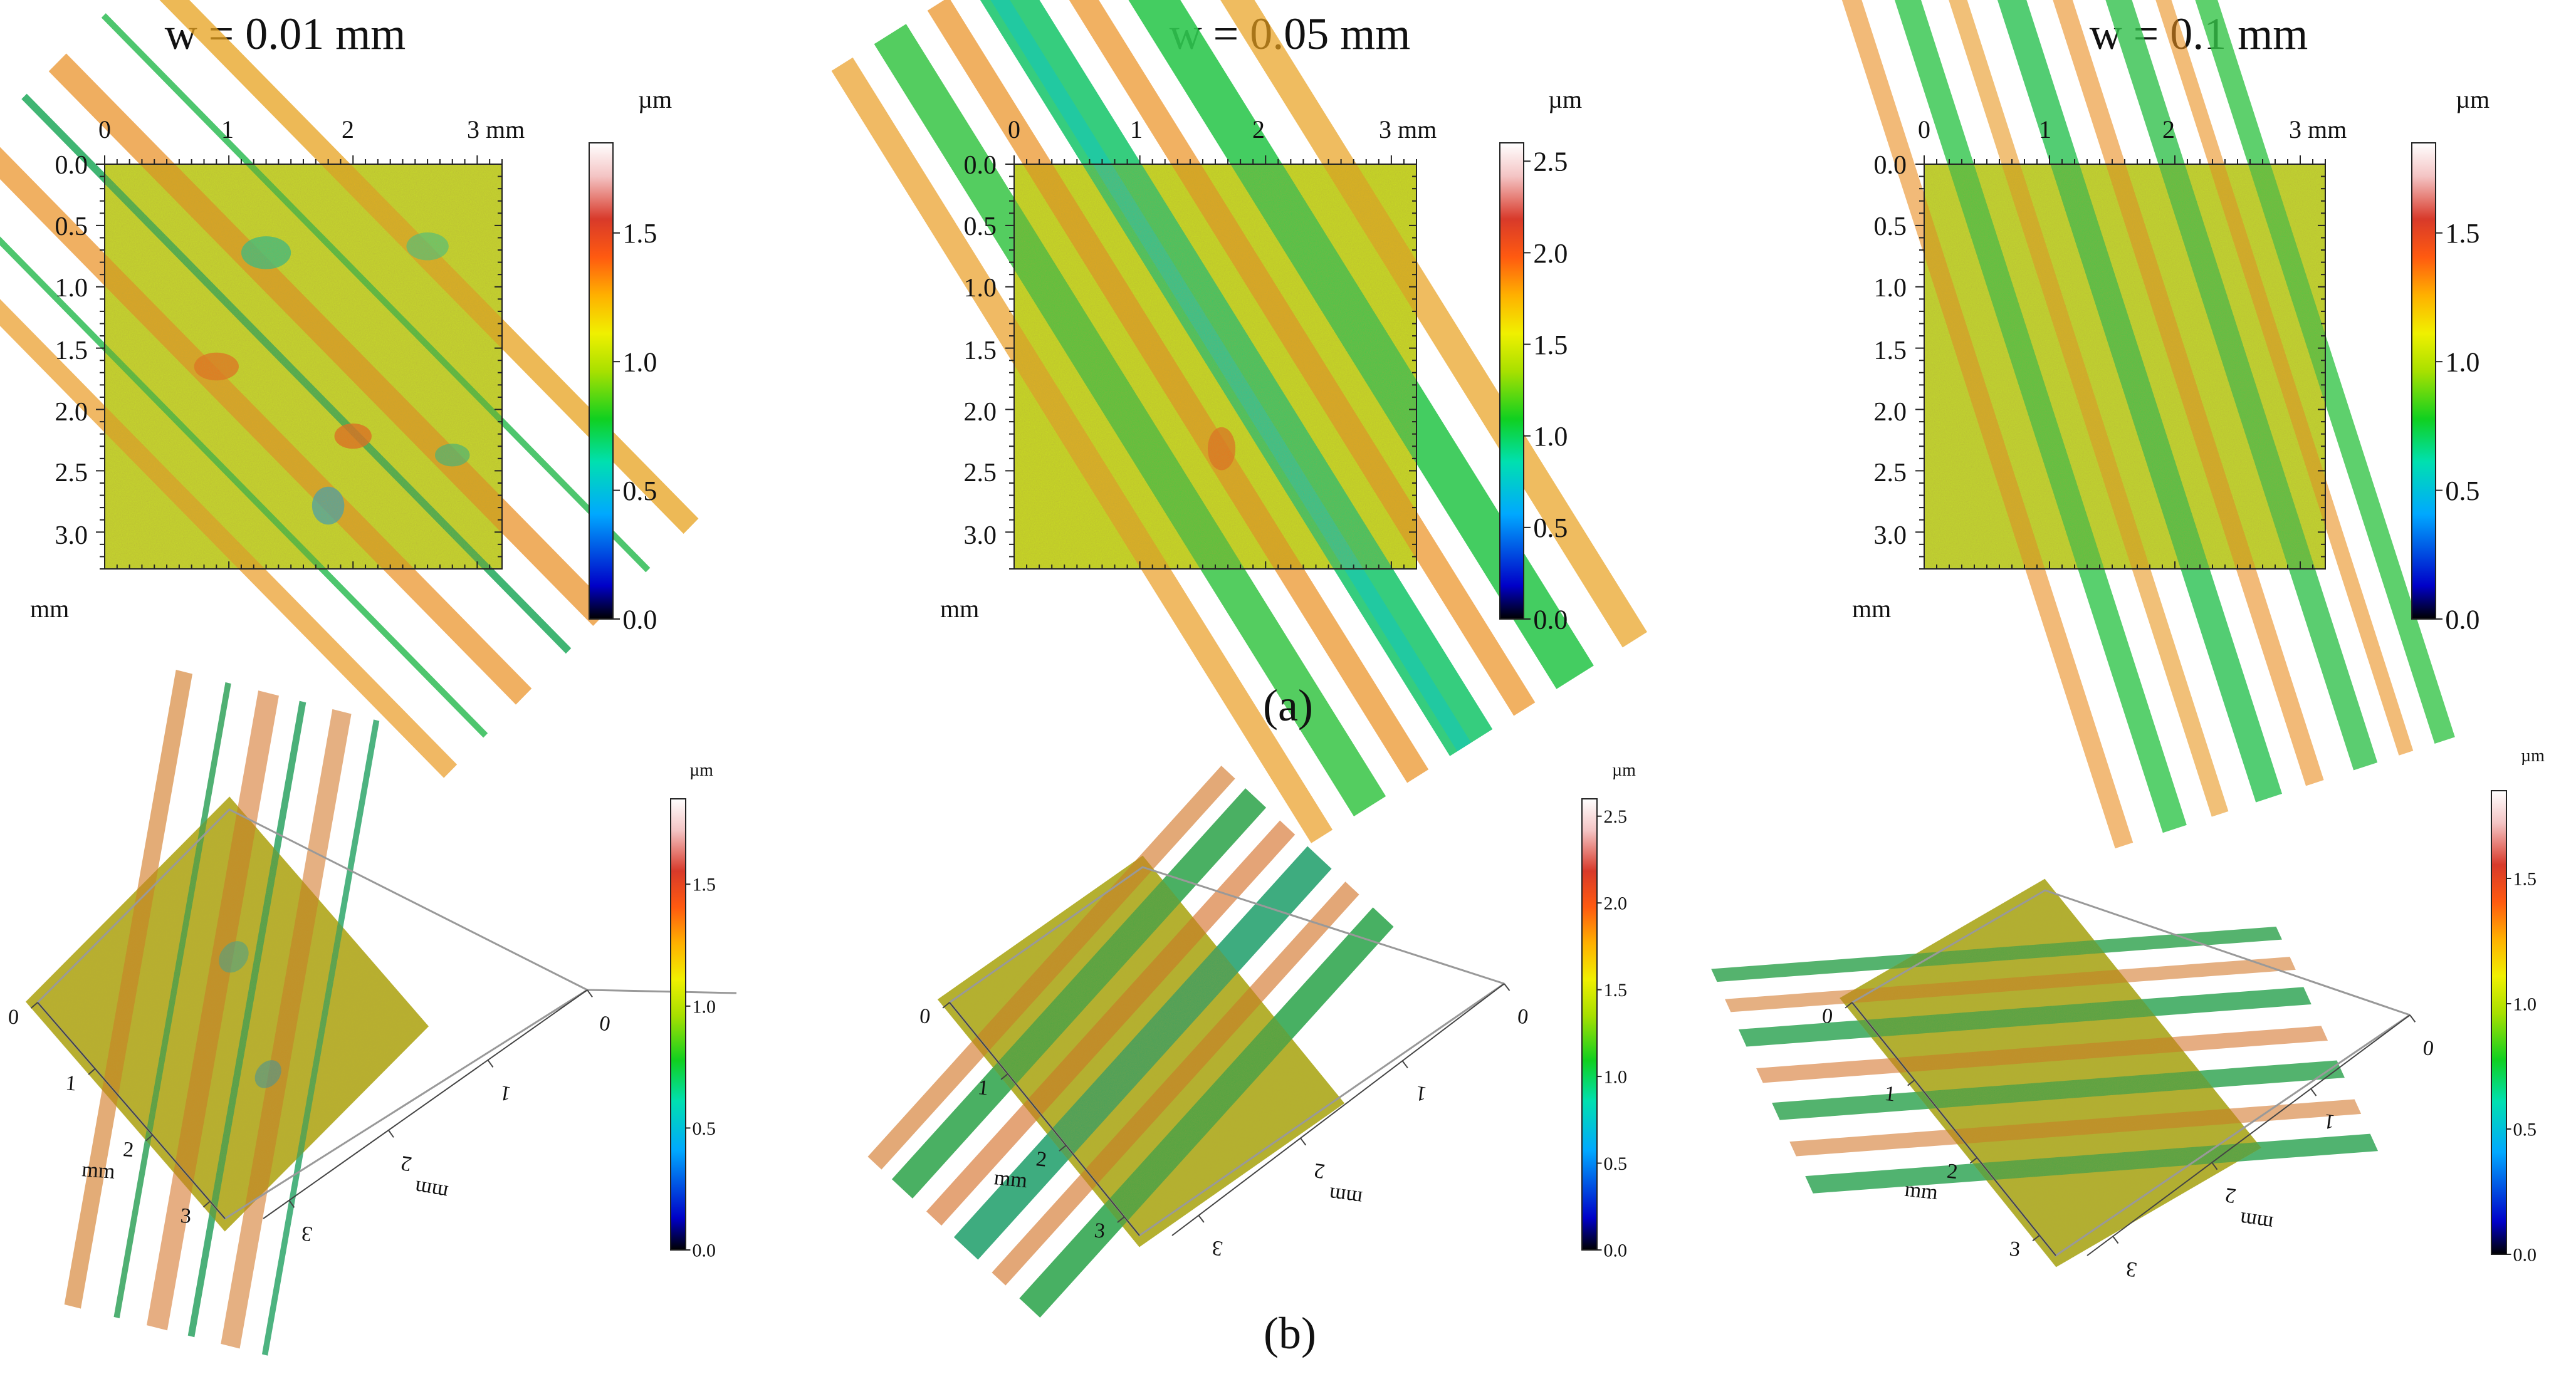 This screenshot has height=1374, width=2576. Describe the element at coordinates (1408, 129) in the screenshot. I see `x-tick-label: 3 mm` at that location.